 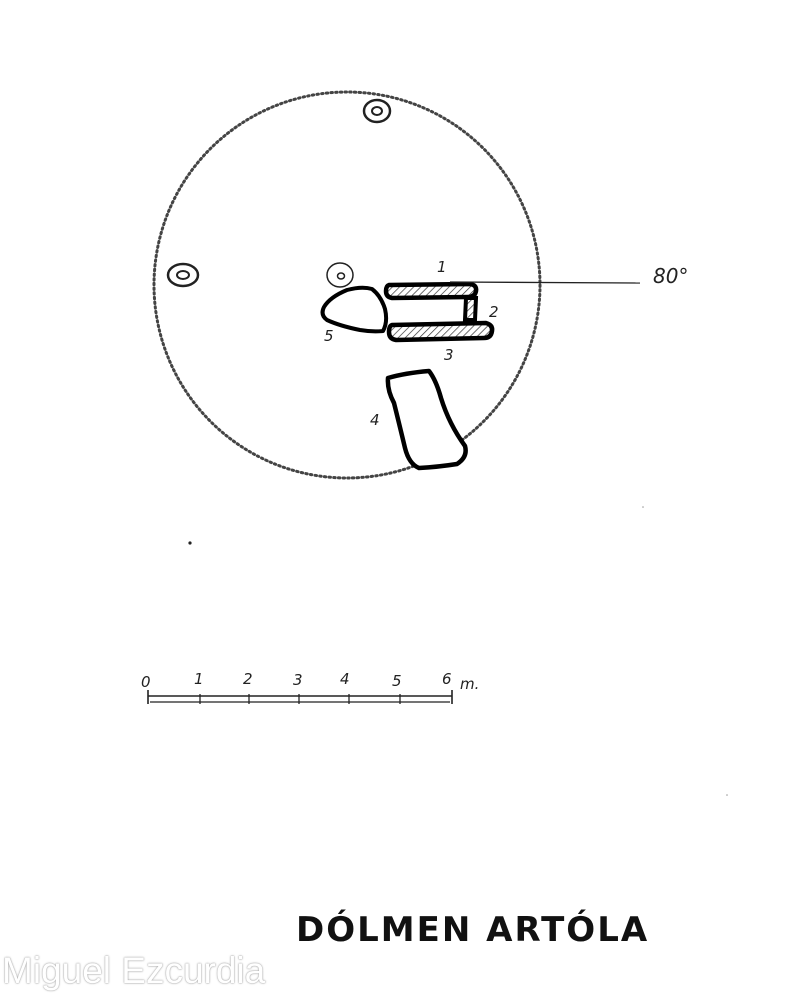 What do you see at coordinates (397, 681) in the screenshot?
I see `scale-tick-5: 5` at bounding box center [397, 681].